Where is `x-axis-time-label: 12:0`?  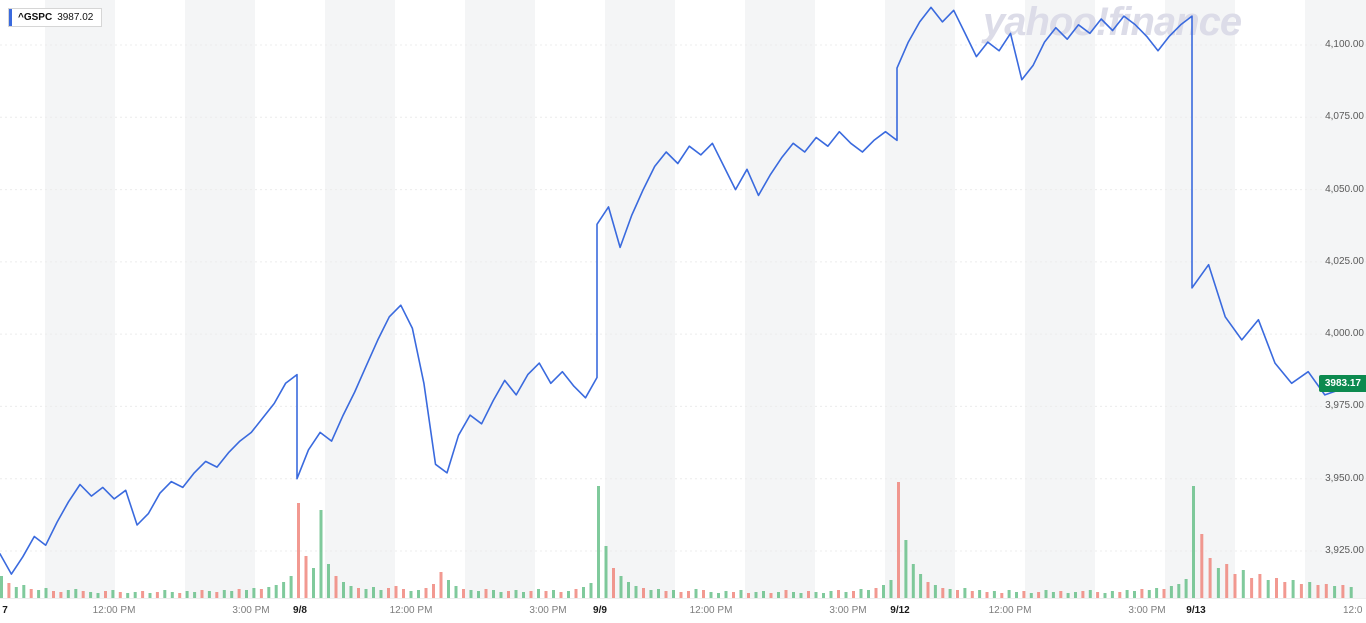
x-axis-time-label: 12:0 is located at coordinates (1353, 610).